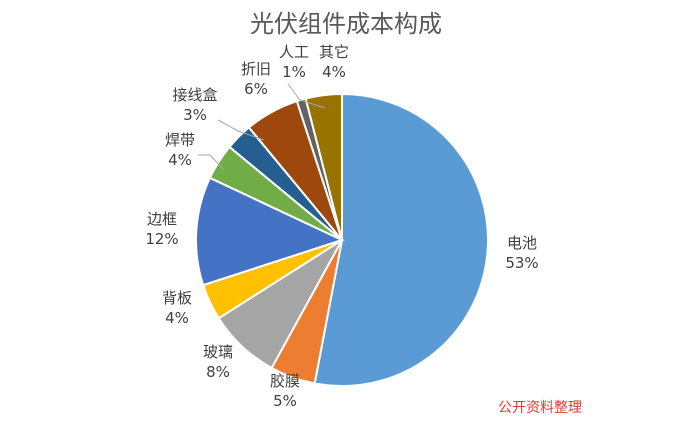  Describe the element at coordinates (285, 391) in the screenshot. I see `slice-label-1: 胶膜 5%` at that location.